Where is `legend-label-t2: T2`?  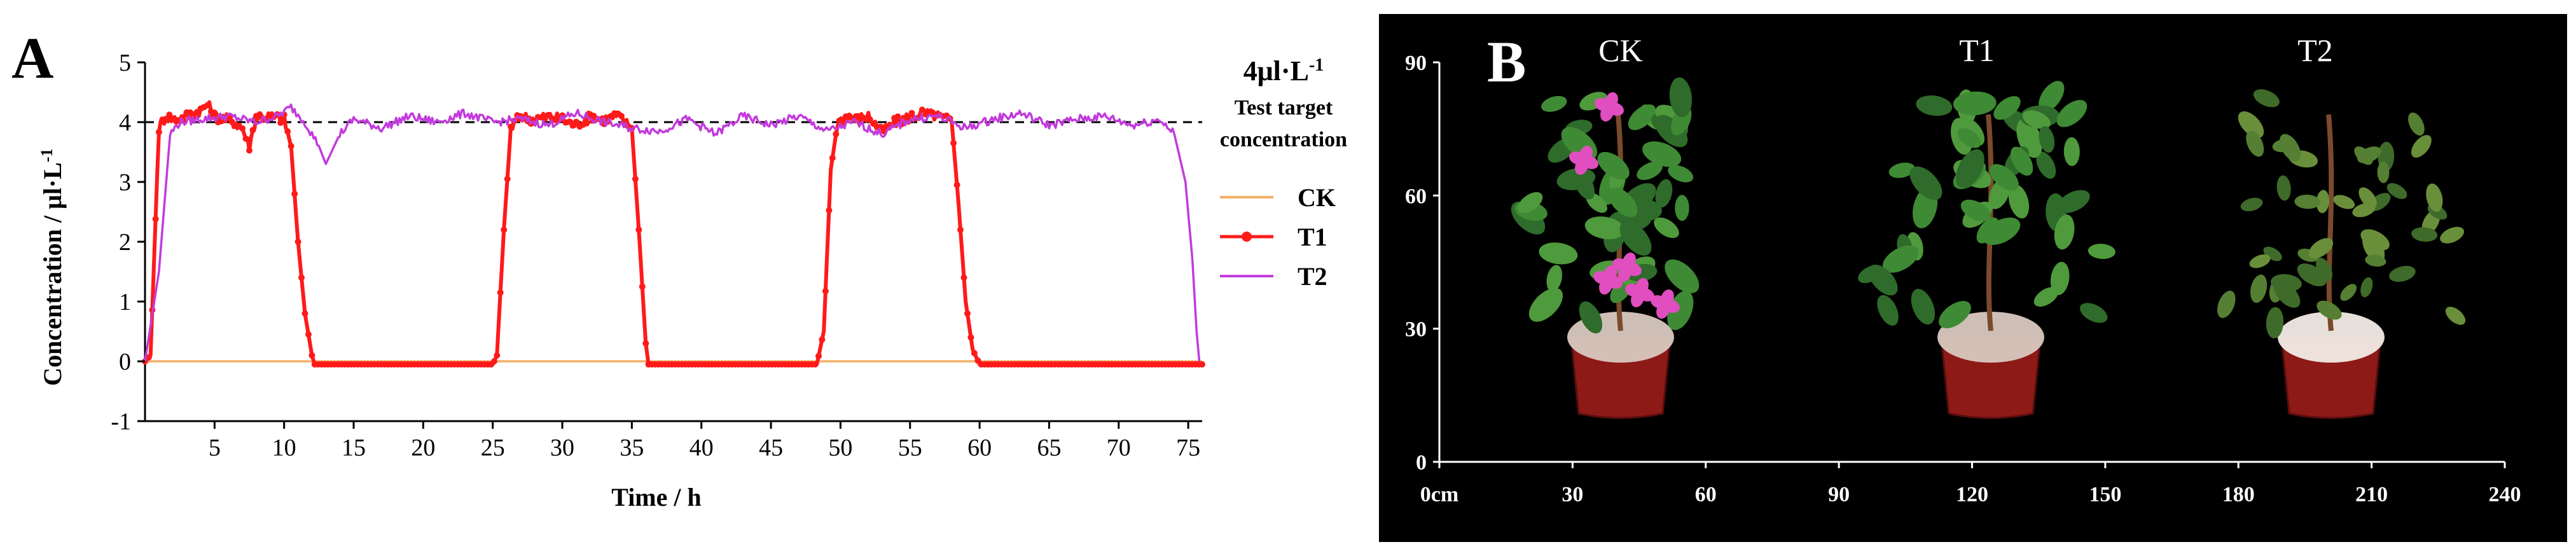 legend-label-t2: T2 is located at coordinates (1312, 276).